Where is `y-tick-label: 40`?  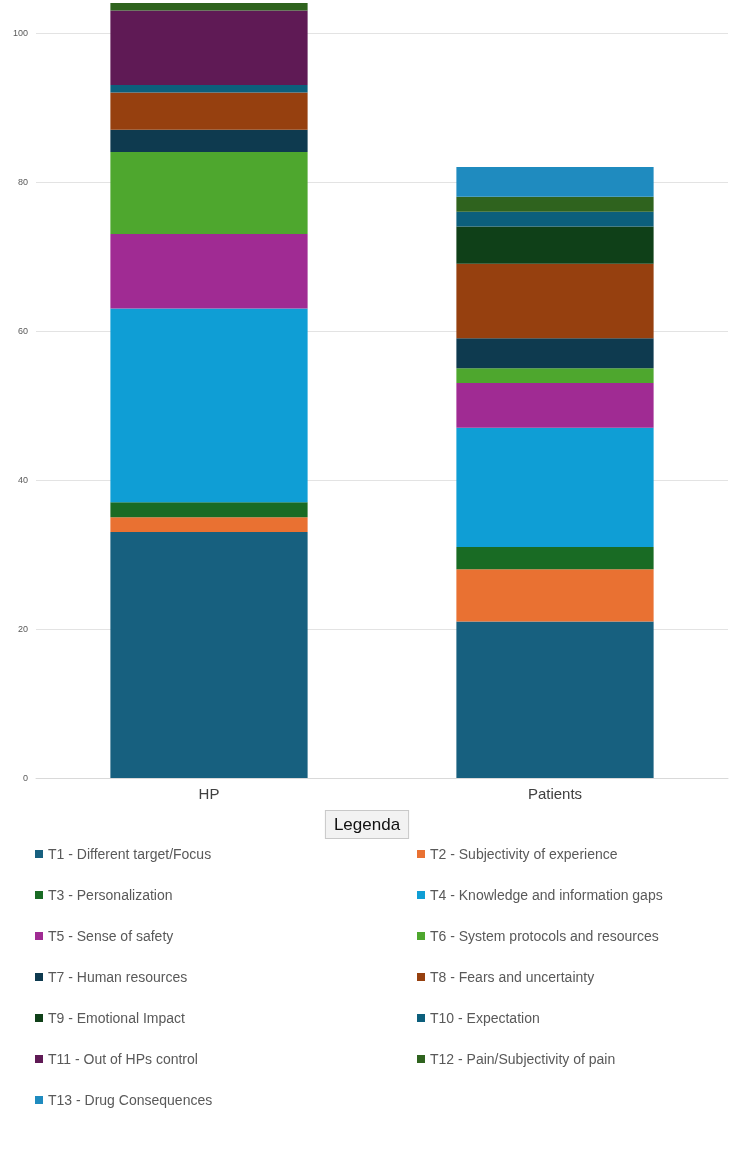 y-tick-label: 40 is located at coordinates (22, 479).